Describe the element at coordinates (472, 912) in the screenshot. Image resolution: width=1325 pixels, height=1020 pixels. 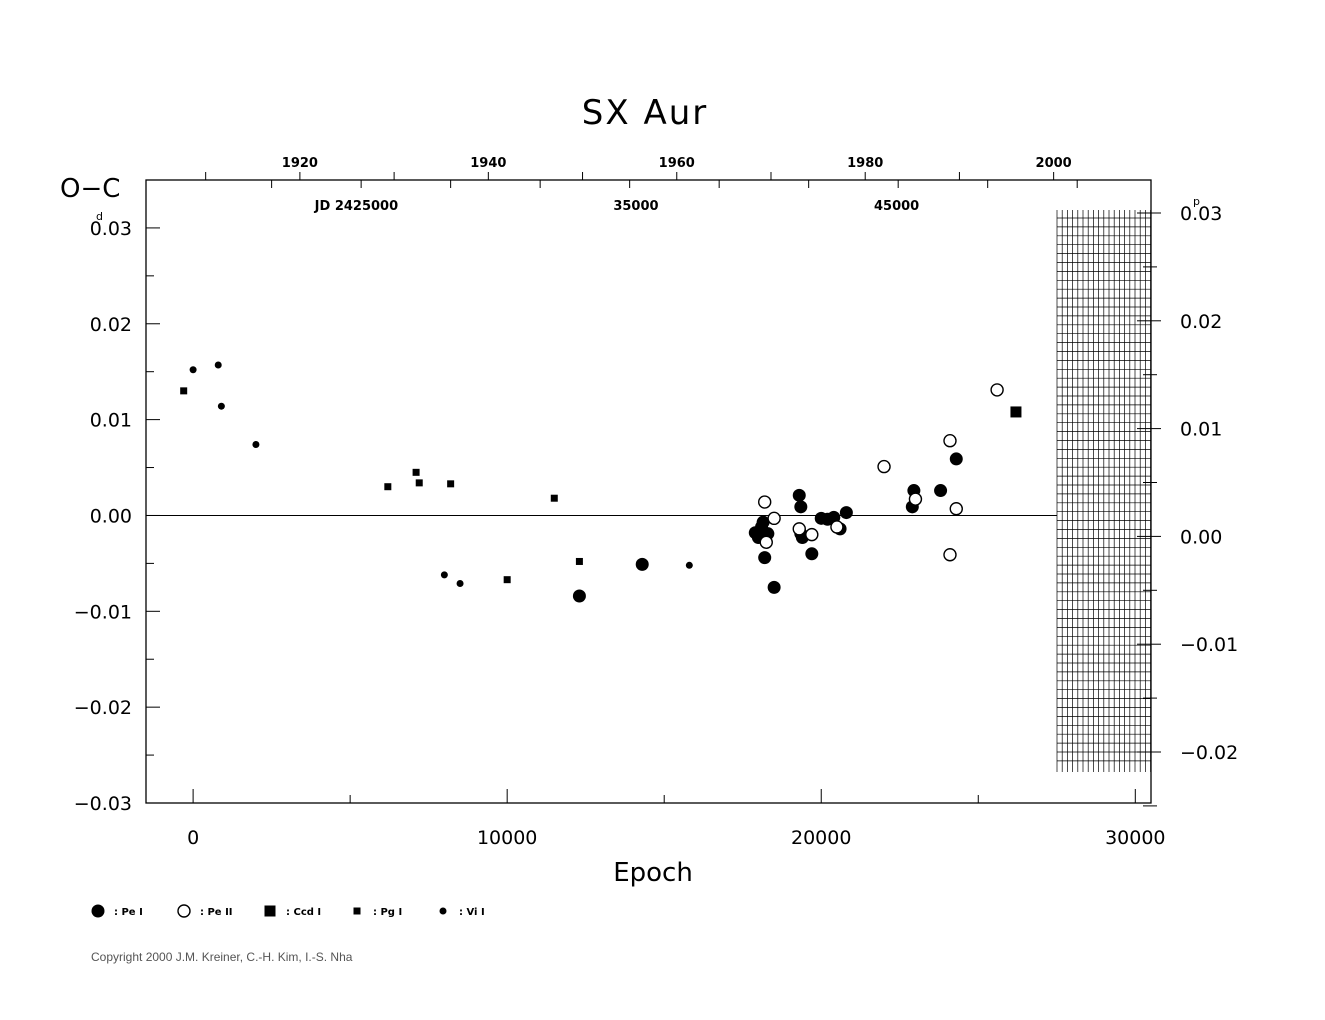
I see `legend-label: : Vi I` at that location.